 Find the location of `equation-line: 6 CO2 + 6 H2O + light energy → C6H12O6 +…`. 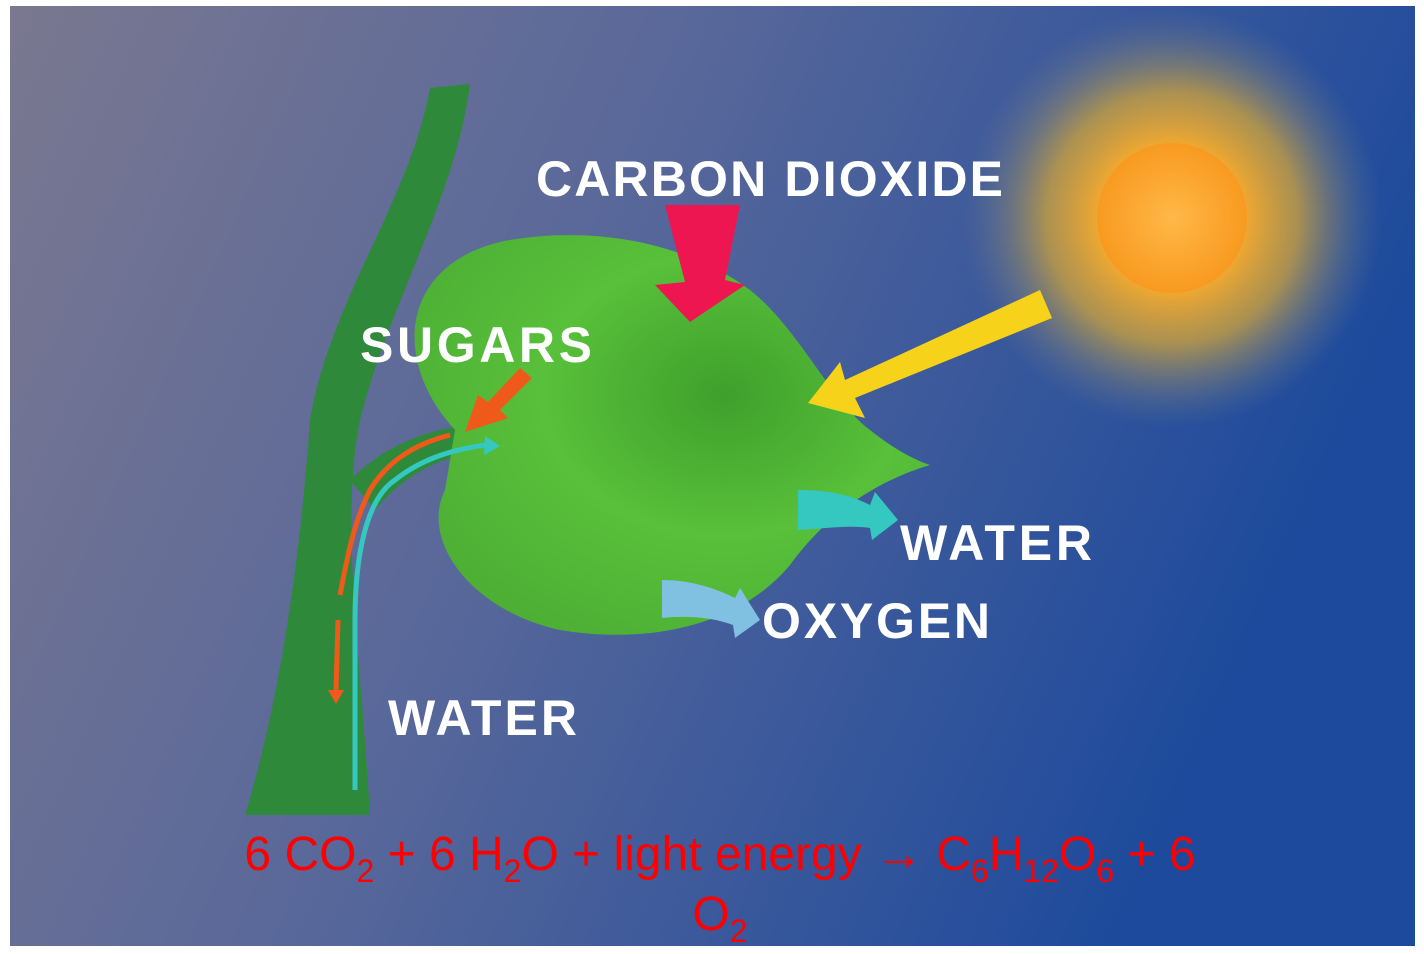

equation-line: 6 CO2 + 6 H2O + light energy → C6H12O6 +… is located at coordinates (719, 858).